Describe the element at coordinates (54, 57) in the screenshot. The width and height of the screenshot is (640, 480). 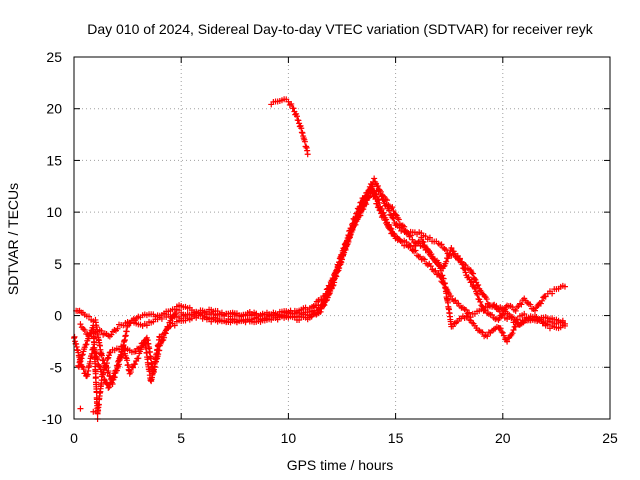
I see `y-tick-label: 25` at that location.